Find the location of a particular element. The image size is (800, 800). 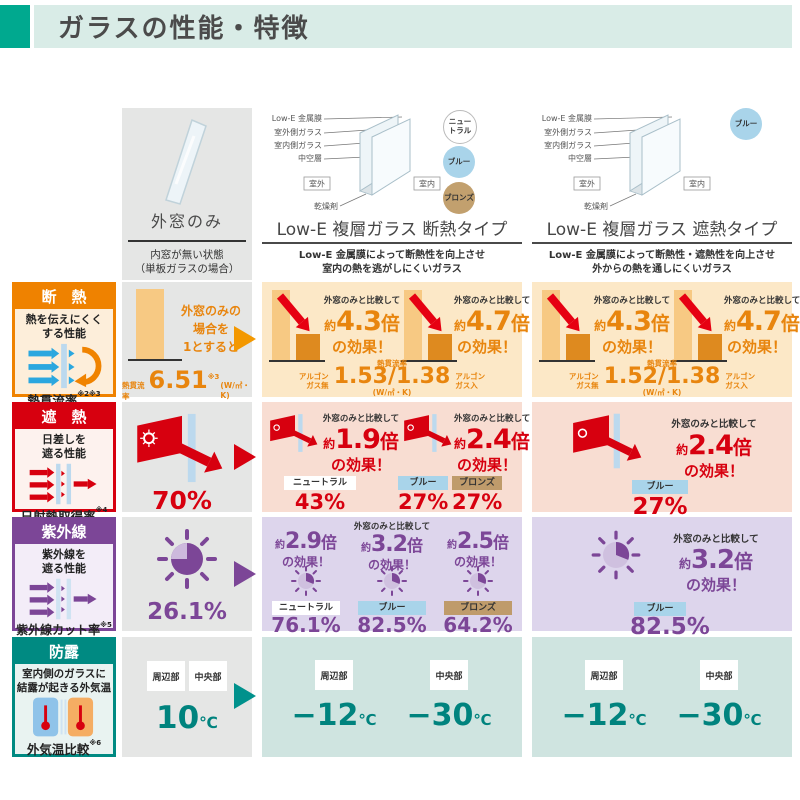

baseline-column-title: 外窓のみ is located at coordinates (186, 221).